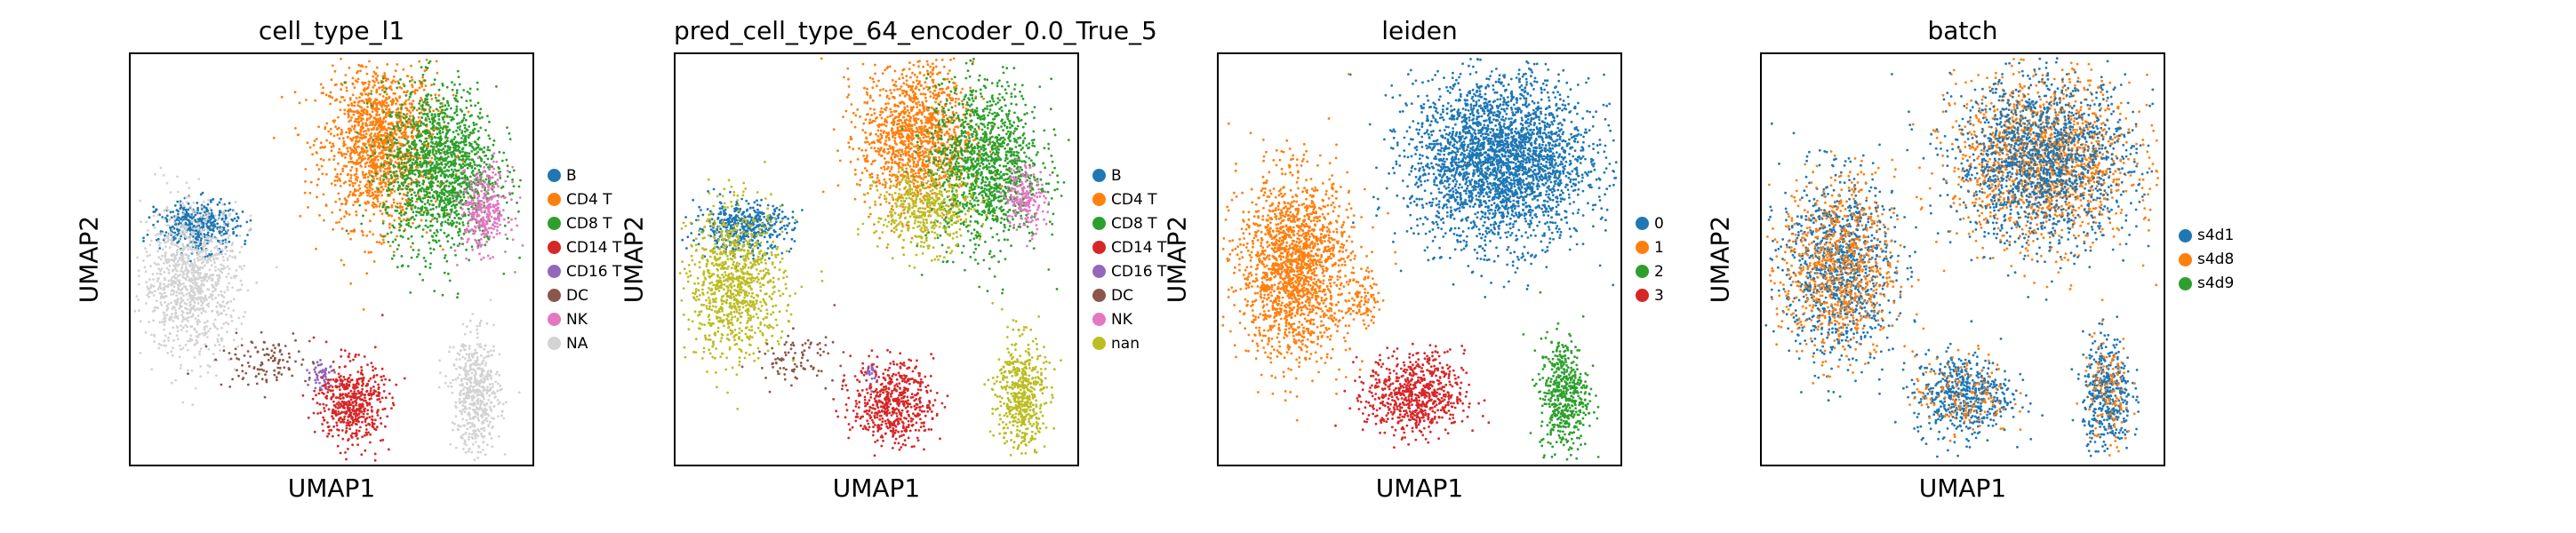 The width and height of the screenshot is (2576, 533). What do you see at coordinates (432, 179) in the screenshot?
I see `cluster-cd8-t` at bounding box center [432, 179].